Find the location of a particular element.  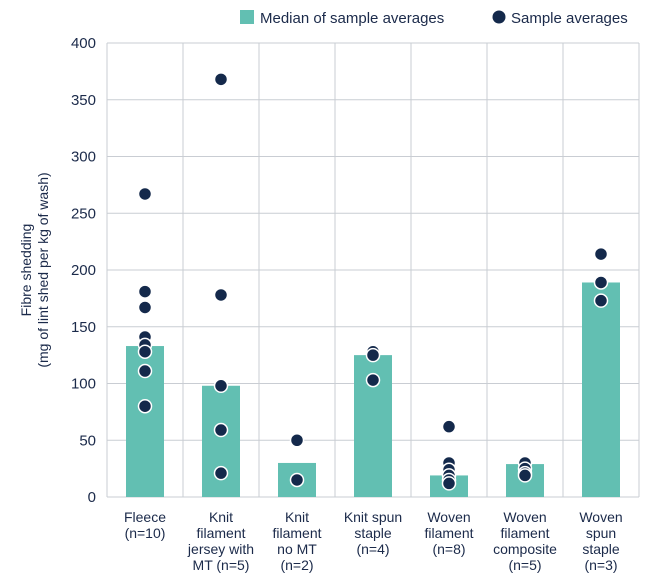

category-label: Woven filament (n=8) is located at coordinates (448, 533).